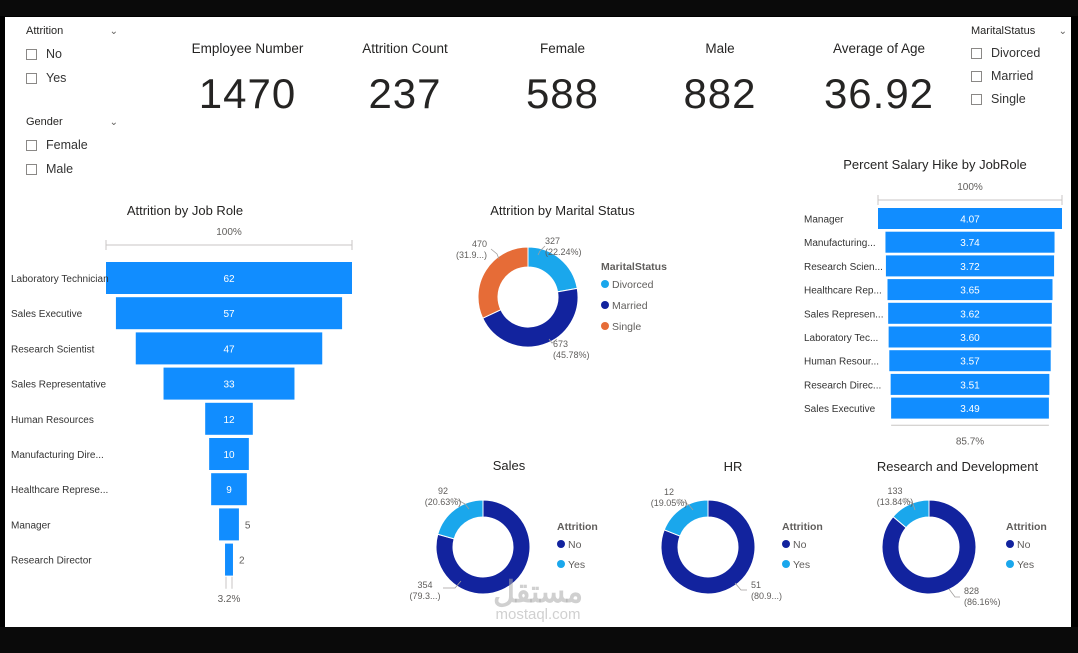 The image size is (1078, 653). I want to click on slicer-option-label: Female, so click(67, 145).